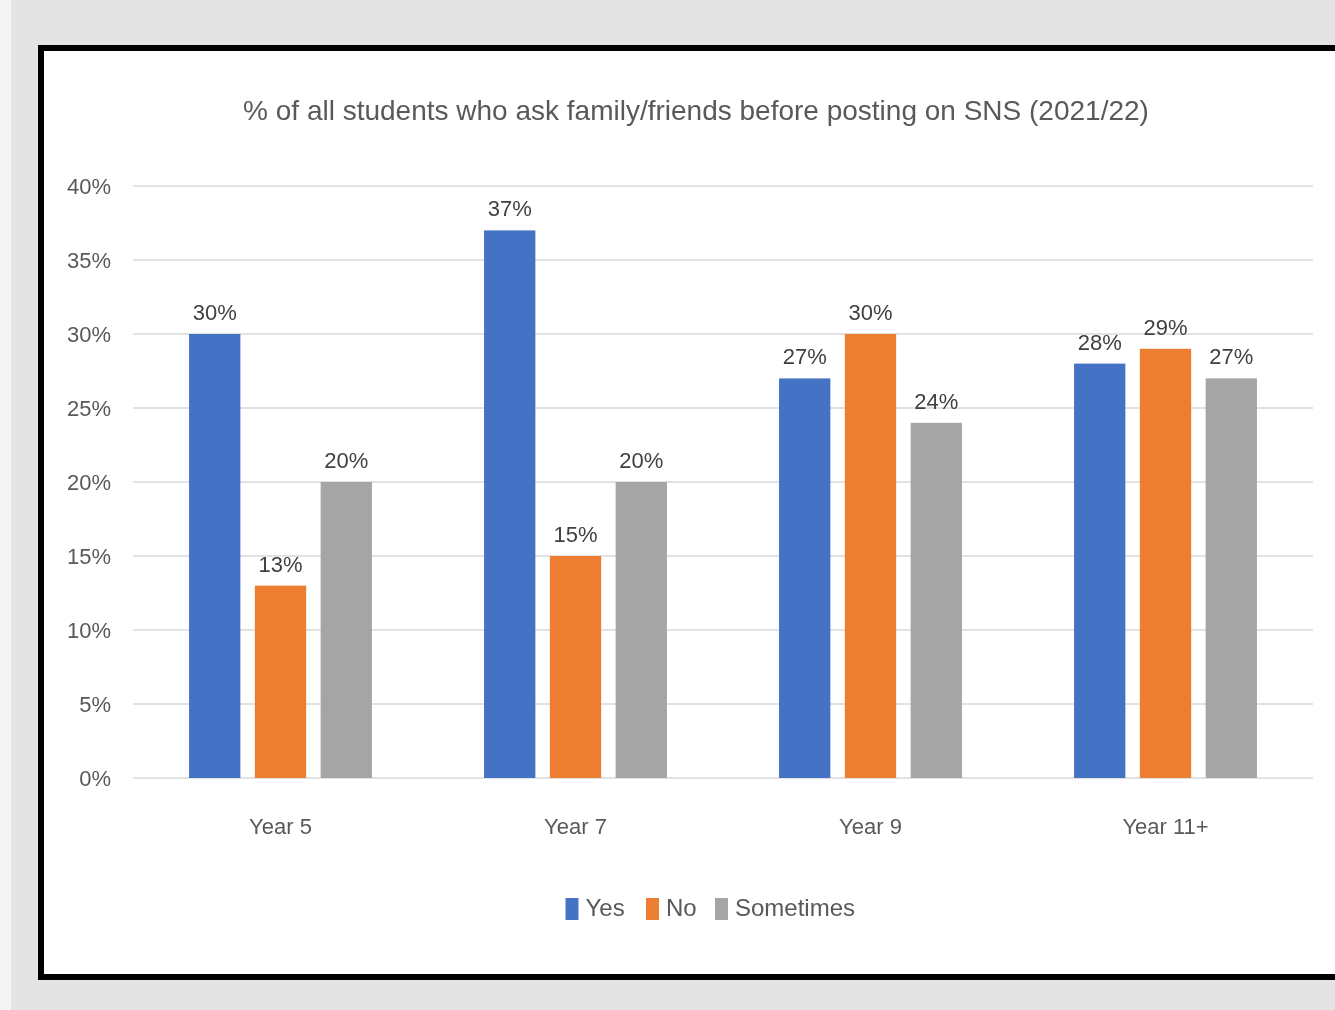  Describe the element at coordinates (795, 908) in the screenshot. I see `legend-label: Sometimes` at that location.